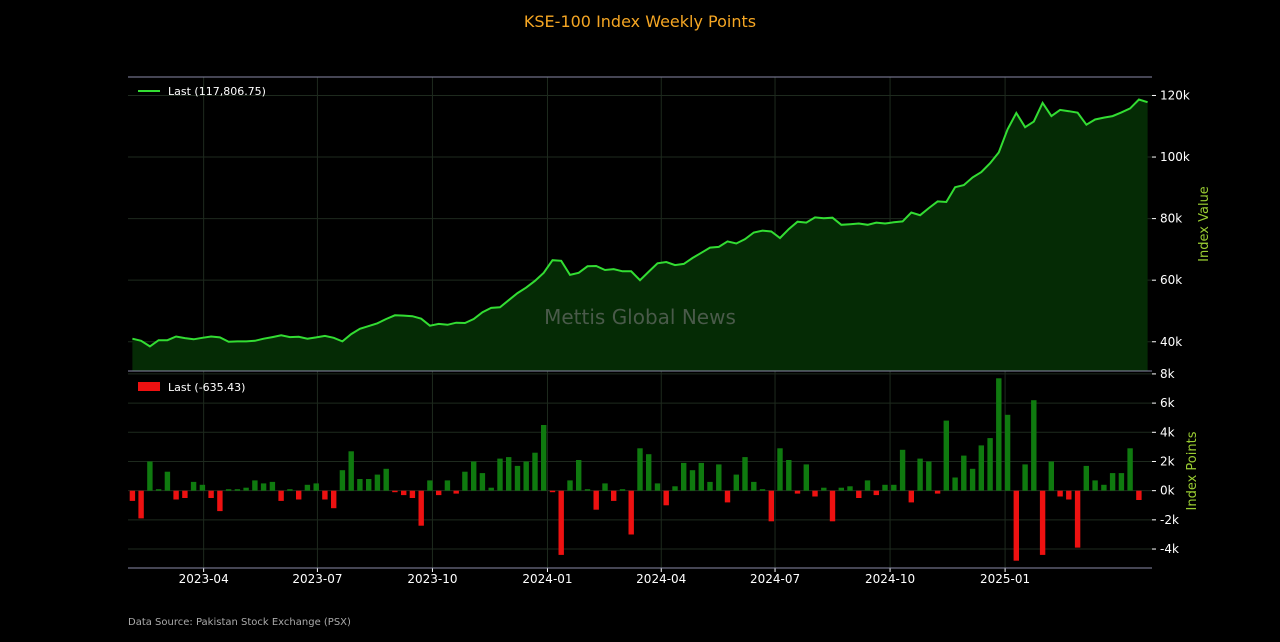  What do you see at coordinates (1171, 280) in the screenshot?
I see `index-ytick-label: 60k` at bounding box center [1171, 280].